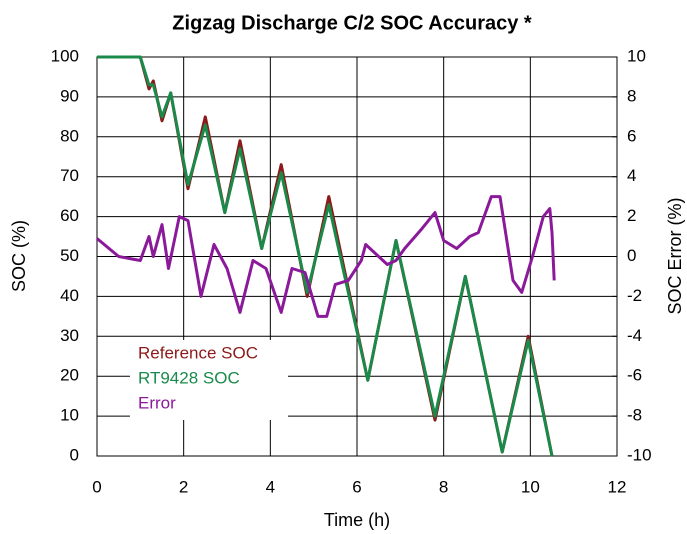  What do you see at coordinates (530, 486) in the screenshot?
I see `x-tick-label: 10` at bounding box center [530, 486].